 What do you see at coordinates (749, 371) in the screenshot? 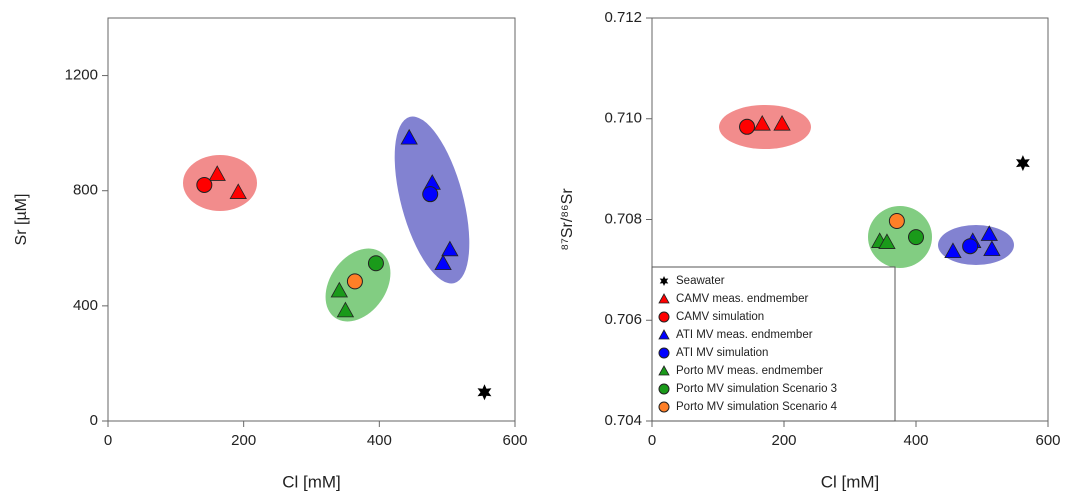
I see `legend-label: Porto MV meas. endmember` at bounding box center [749, 371].